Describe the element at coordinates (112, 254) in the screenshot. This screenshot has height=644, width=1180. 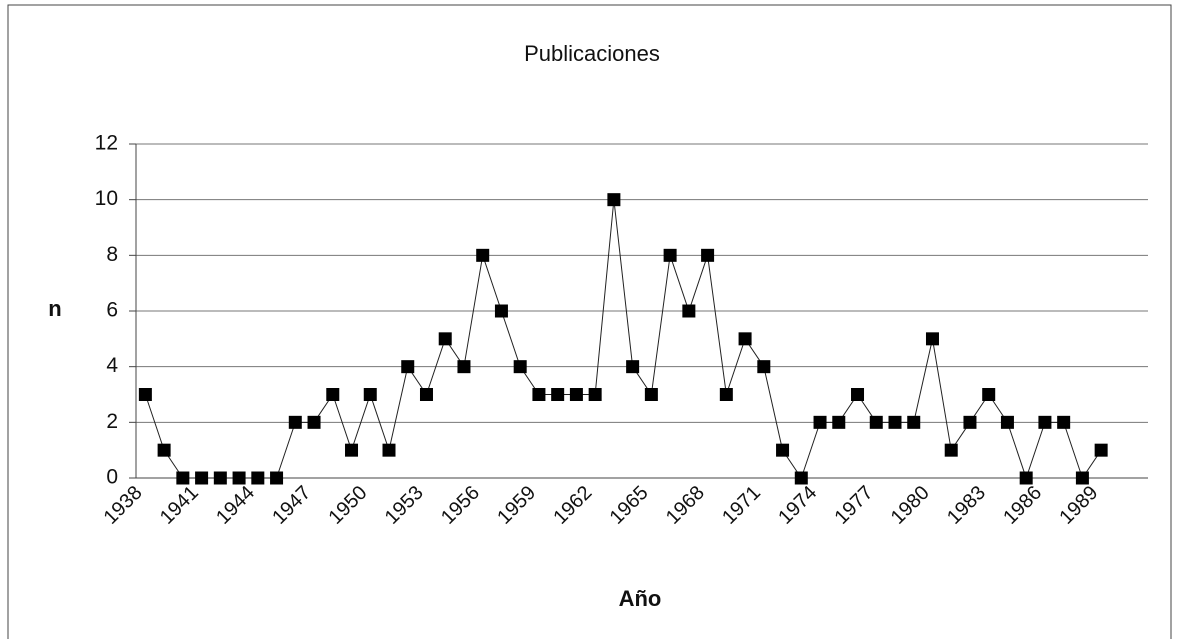
I see `y-tick-label: 8` at that location.